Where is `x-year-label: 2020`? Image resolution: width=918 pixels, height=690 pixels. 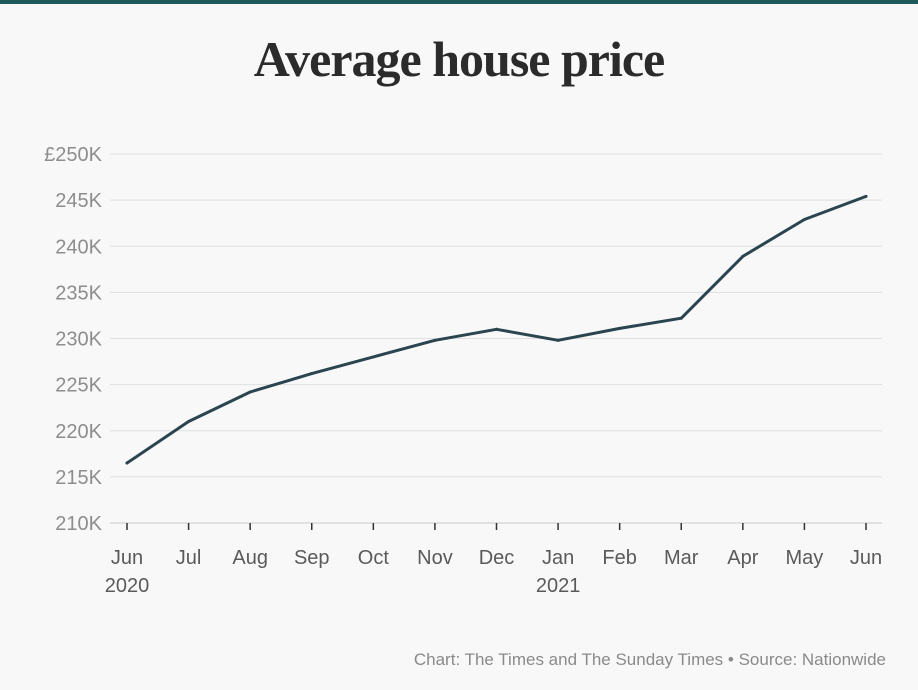
x-year-label: 2020 is located at coordinates (127, 586).